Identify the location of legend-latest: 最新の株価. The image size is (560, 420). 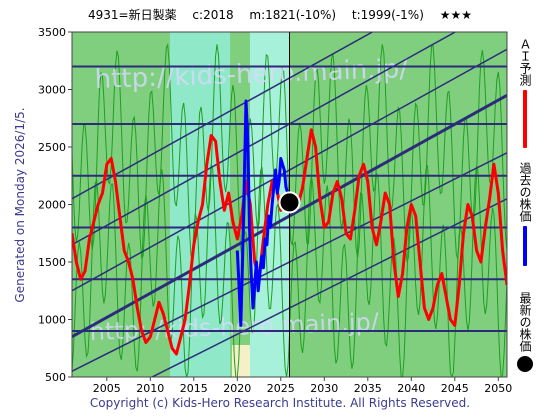
(525, 332).